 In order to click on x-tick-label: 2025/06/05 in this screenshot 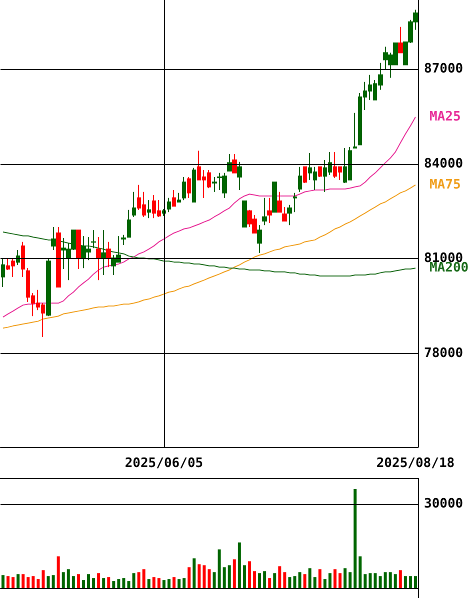, I will do `click(164, 463)`.